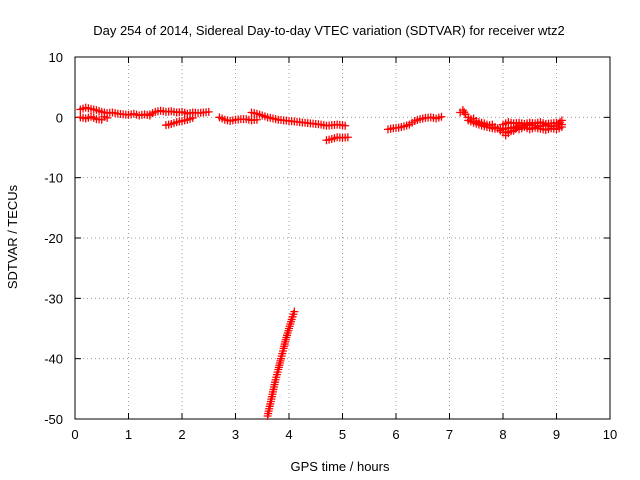 The image size is (640, 480). What do you see at coordinates (74, 434) in the screenshot?
I see `x-tick-label: 0` at bounding box center [74, 434].